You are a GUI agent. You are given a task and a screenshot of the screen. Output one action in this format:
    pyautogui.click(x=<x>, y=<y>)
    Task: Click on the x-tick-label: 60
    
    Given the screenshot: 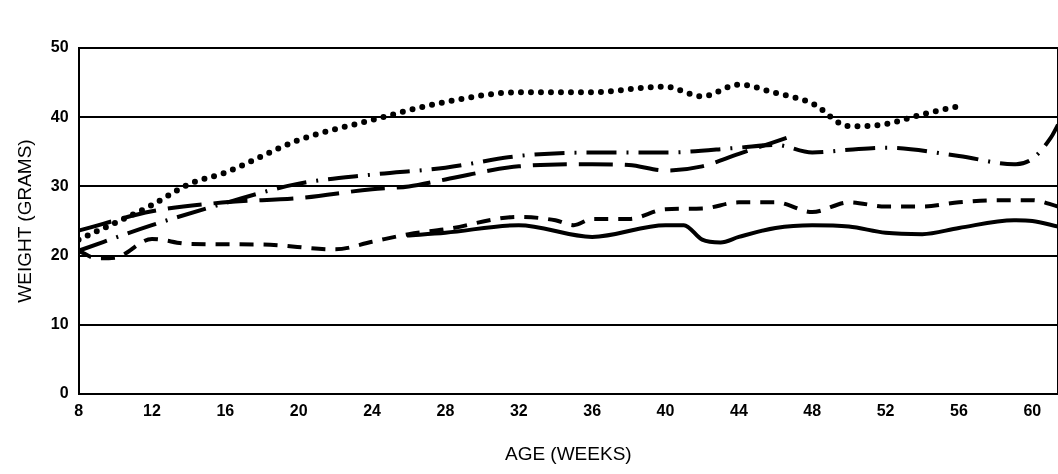 What is the action you would take?
    pyautogui.click(x=1032, y=411)
    